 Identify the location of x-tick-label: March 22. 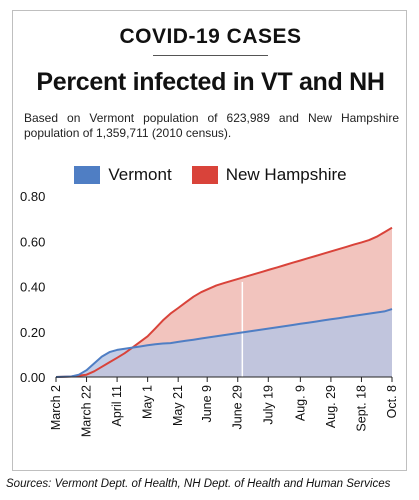
(87, 411).